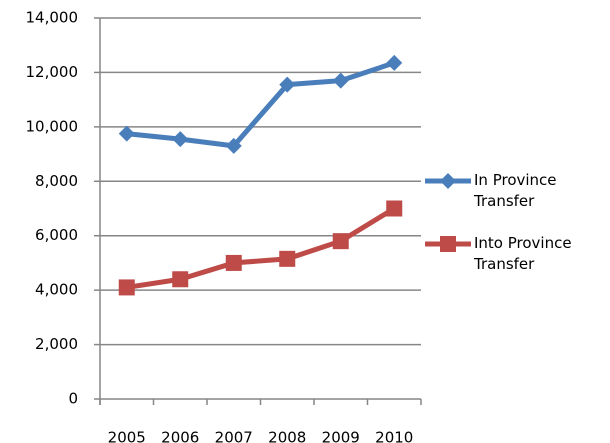 Image resolution: width=610 pixels, height=443 pixels. Describe the element at coordinates (56, 181) in the screenshot. I see `y-tick-label: 8,000` at that location.